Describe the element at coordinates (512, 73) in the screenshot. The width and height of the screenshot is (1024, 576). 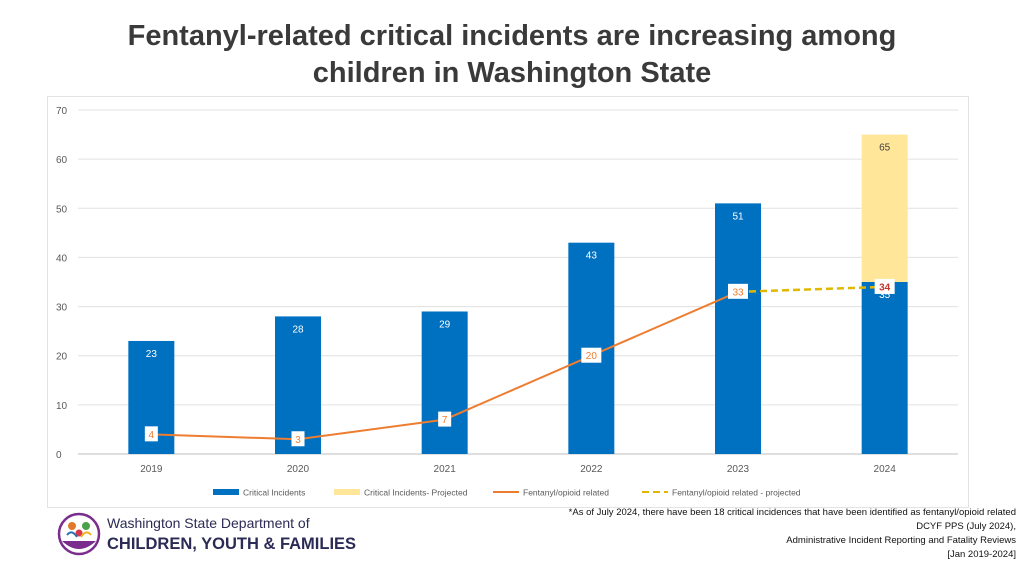
I see `title-line-2: children in Washington State` at that location.